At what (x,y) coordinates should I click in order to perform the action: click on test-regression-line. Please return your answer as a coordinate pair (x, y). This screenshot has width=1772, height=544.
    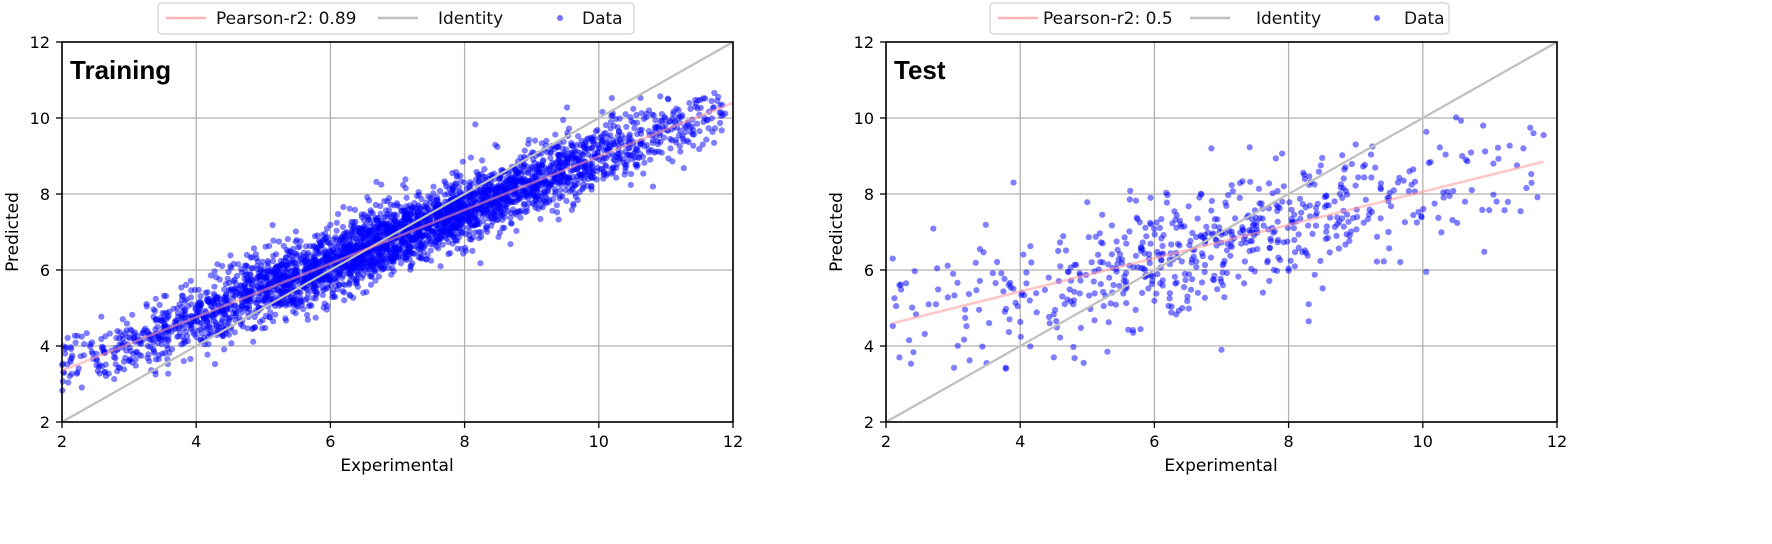
    Looking at the image, I should click on (1218, 242).